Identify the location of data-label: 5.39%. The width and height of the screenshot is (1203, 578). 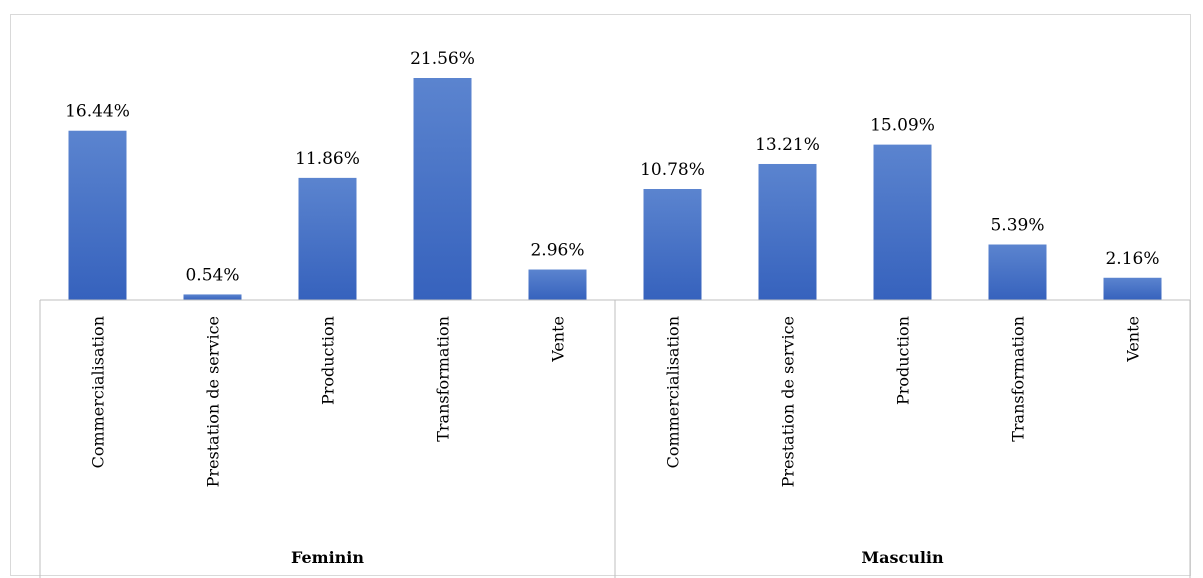
(1017, 226).